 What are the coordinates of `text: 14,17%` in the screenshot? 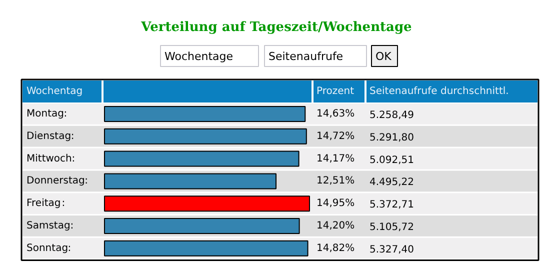 It's located at (335, 158).